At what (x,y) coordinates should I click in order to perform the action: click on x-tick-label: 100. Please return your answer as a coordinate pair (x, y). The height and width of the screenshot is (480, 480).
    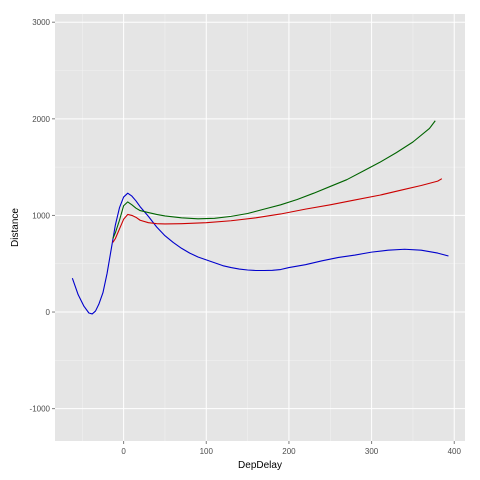
    Looking at the image, I should click on (207, 451).